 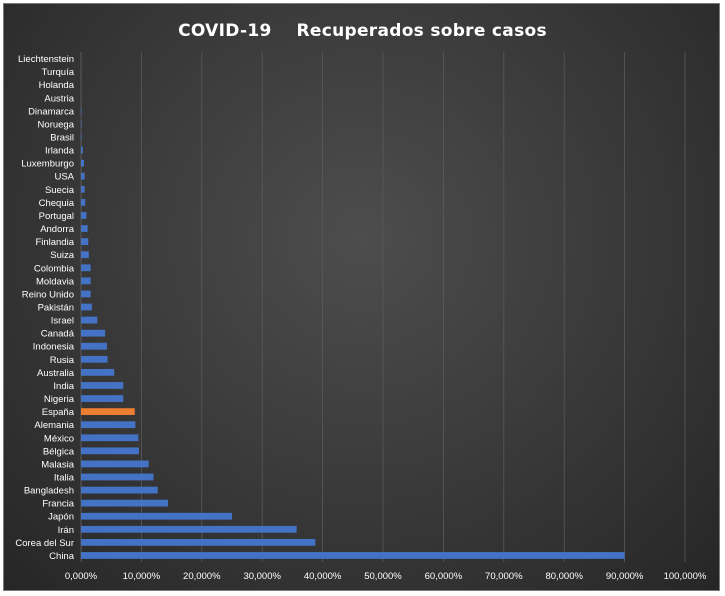 I want to click on chart-title: COVID-19 Recuperados sobre casos, so click(x=362, y=31).